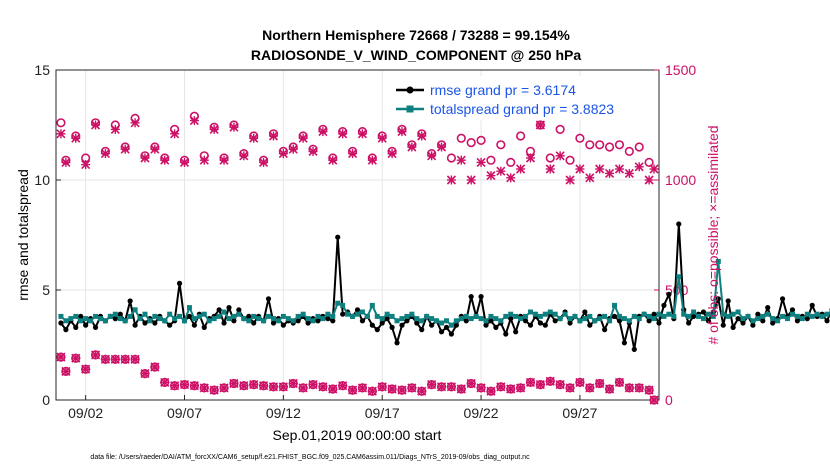 This screenshot has width=830, height=470. What do you see at coordinates (410, 109) in the screenshot?
I see `legend-spread-marker` at bounding box center [410, 109].